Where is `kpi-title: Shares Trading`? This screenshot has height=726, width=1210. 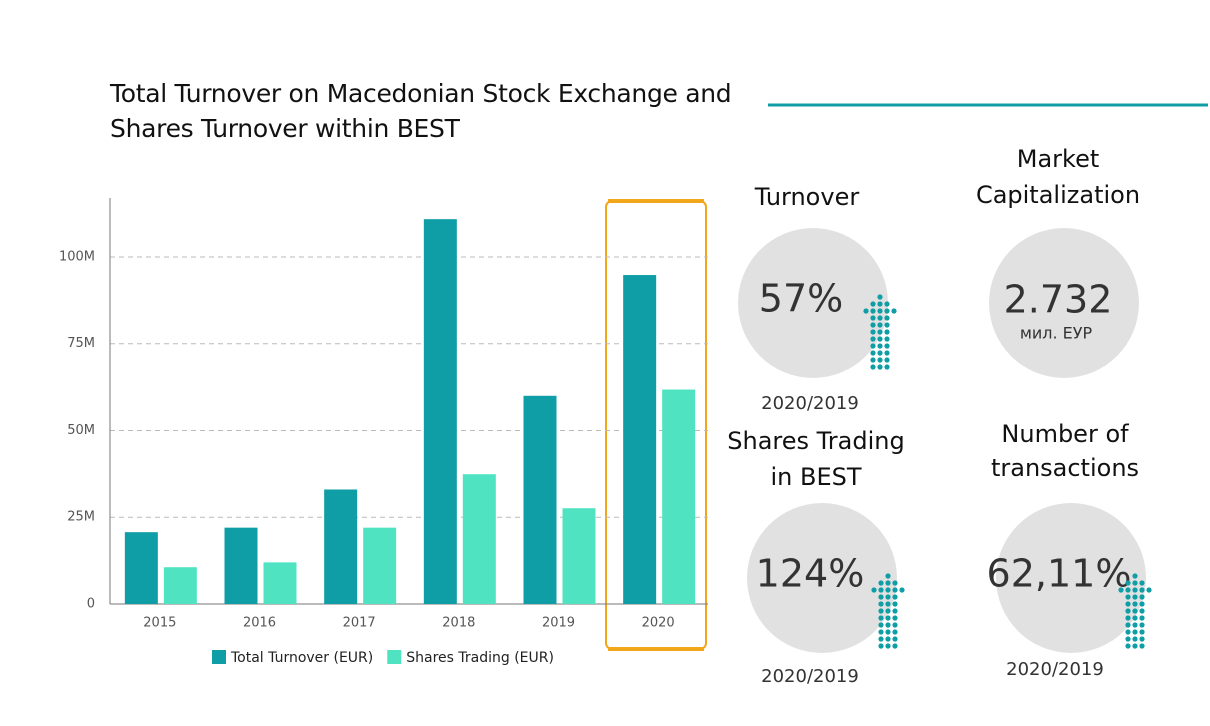
kpi-title: Shares Trading is located at coordinates (815, 441).